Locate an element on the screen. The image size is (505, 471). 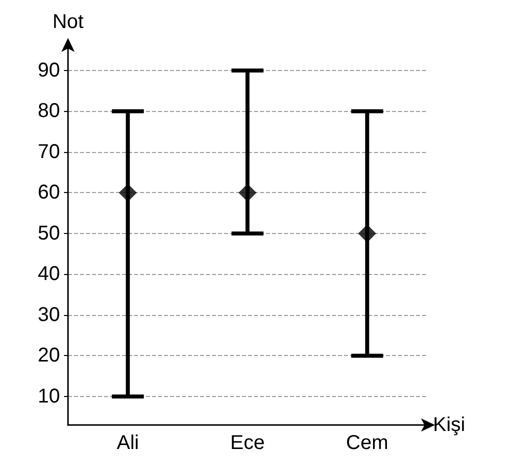
y-tick-label: 60 is located at coordinates (49, 193).